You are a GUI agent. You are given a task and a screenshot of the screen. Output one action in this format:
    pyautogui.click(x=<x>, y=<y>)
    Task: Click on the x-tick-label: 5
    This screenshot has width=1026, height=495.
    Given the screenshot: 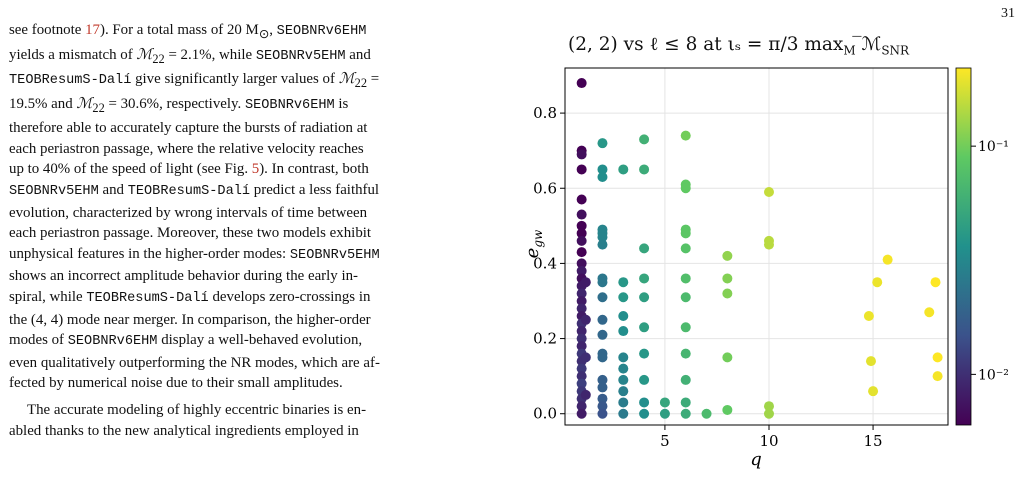 What is the action you would take?
    pyautogui.click(x=665, y=441)
    